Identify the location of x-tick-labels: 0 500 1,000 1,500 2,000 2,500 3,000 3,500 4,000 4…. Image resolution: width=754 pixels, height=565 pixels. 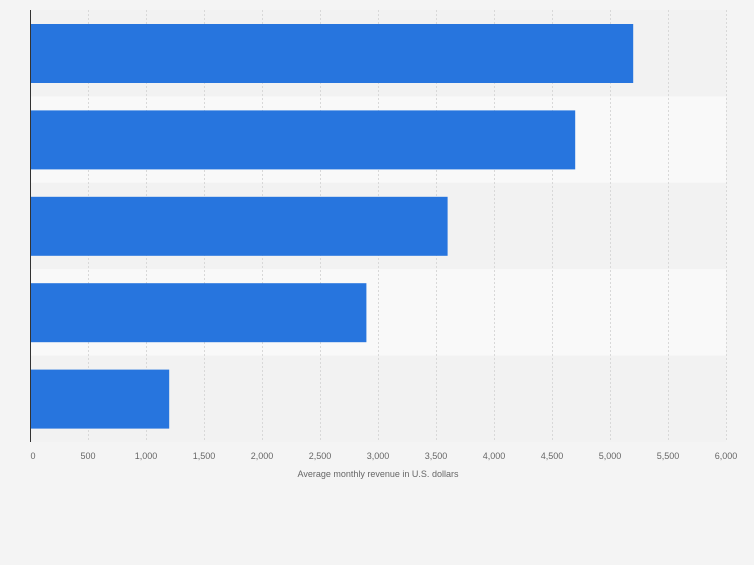
(383, 456).